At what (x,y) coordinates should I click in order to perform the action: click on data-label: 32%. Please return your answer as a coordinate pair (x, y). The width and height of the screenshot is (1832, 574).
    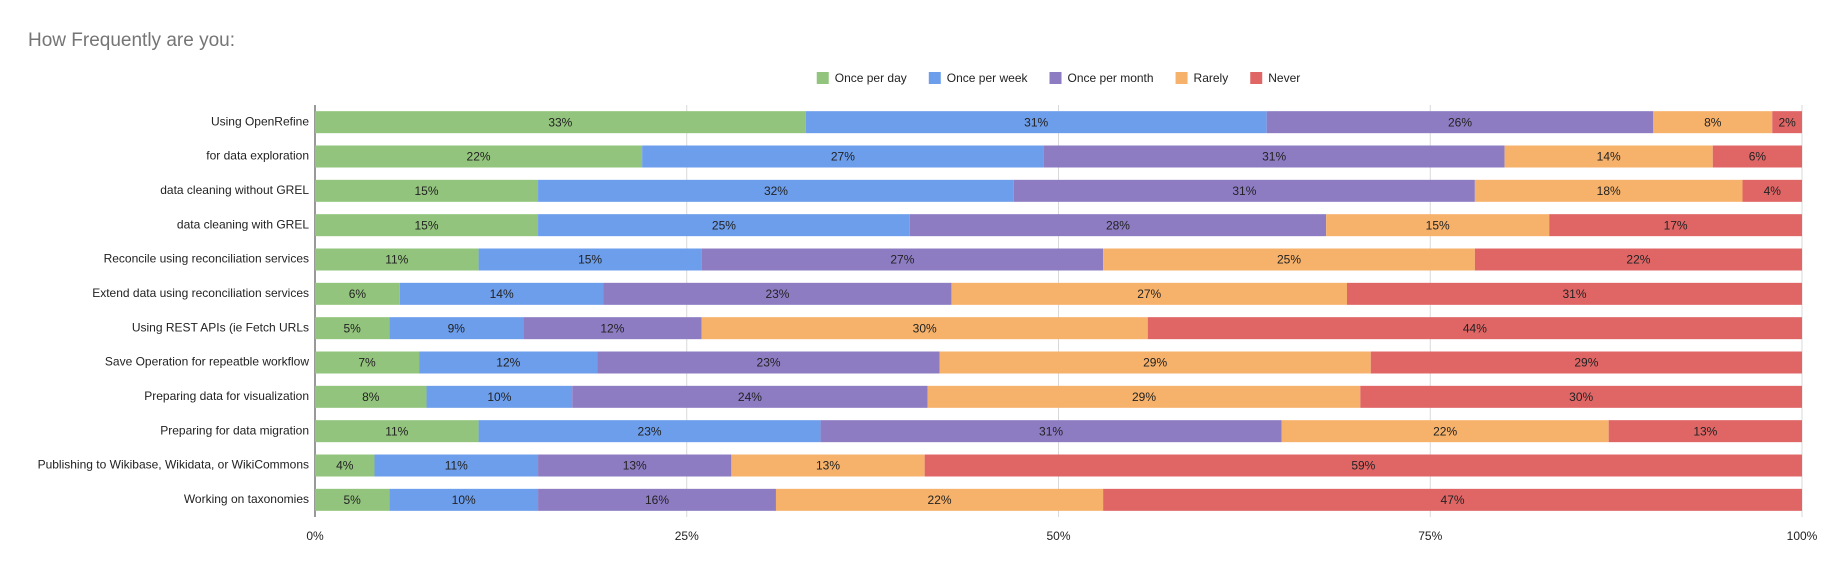
    Looking at the image, I should click on (776, 191).